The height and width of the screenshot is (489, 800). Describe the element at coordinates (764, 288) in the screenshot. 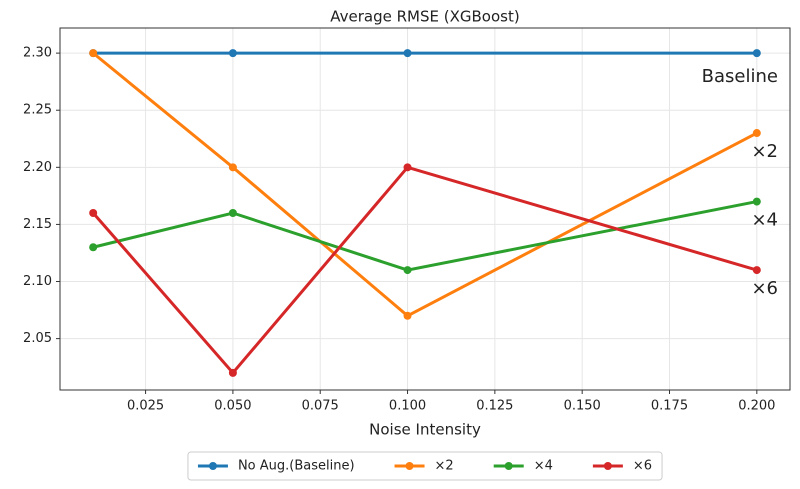

I see `annotation: ×6` at that location.